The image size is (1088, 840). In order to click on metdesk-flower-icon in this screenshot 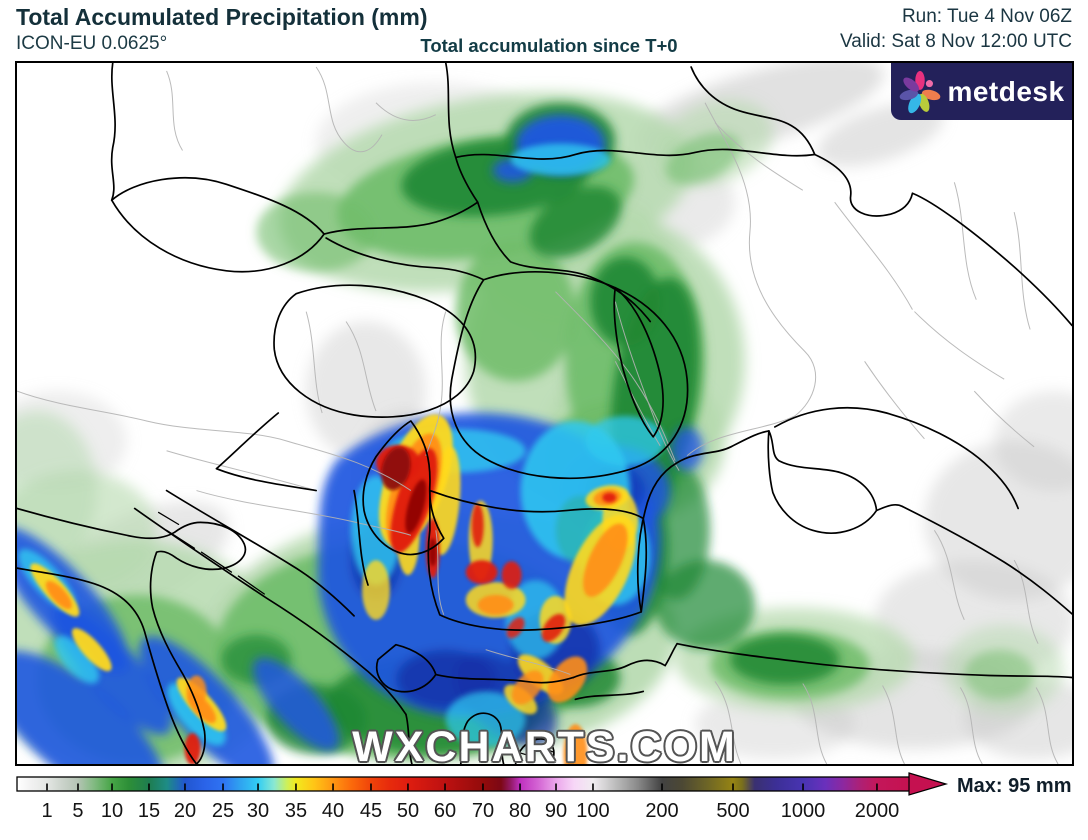, I will do `click(920, 91)`.